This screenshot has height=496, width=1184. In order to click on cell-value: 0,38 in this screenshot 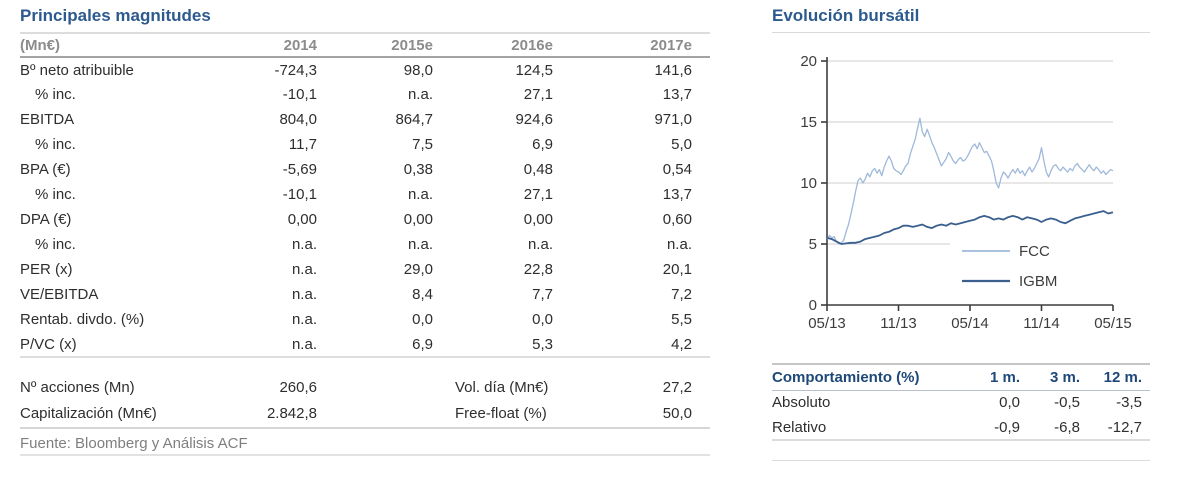, I will do `click(418, 169)`.